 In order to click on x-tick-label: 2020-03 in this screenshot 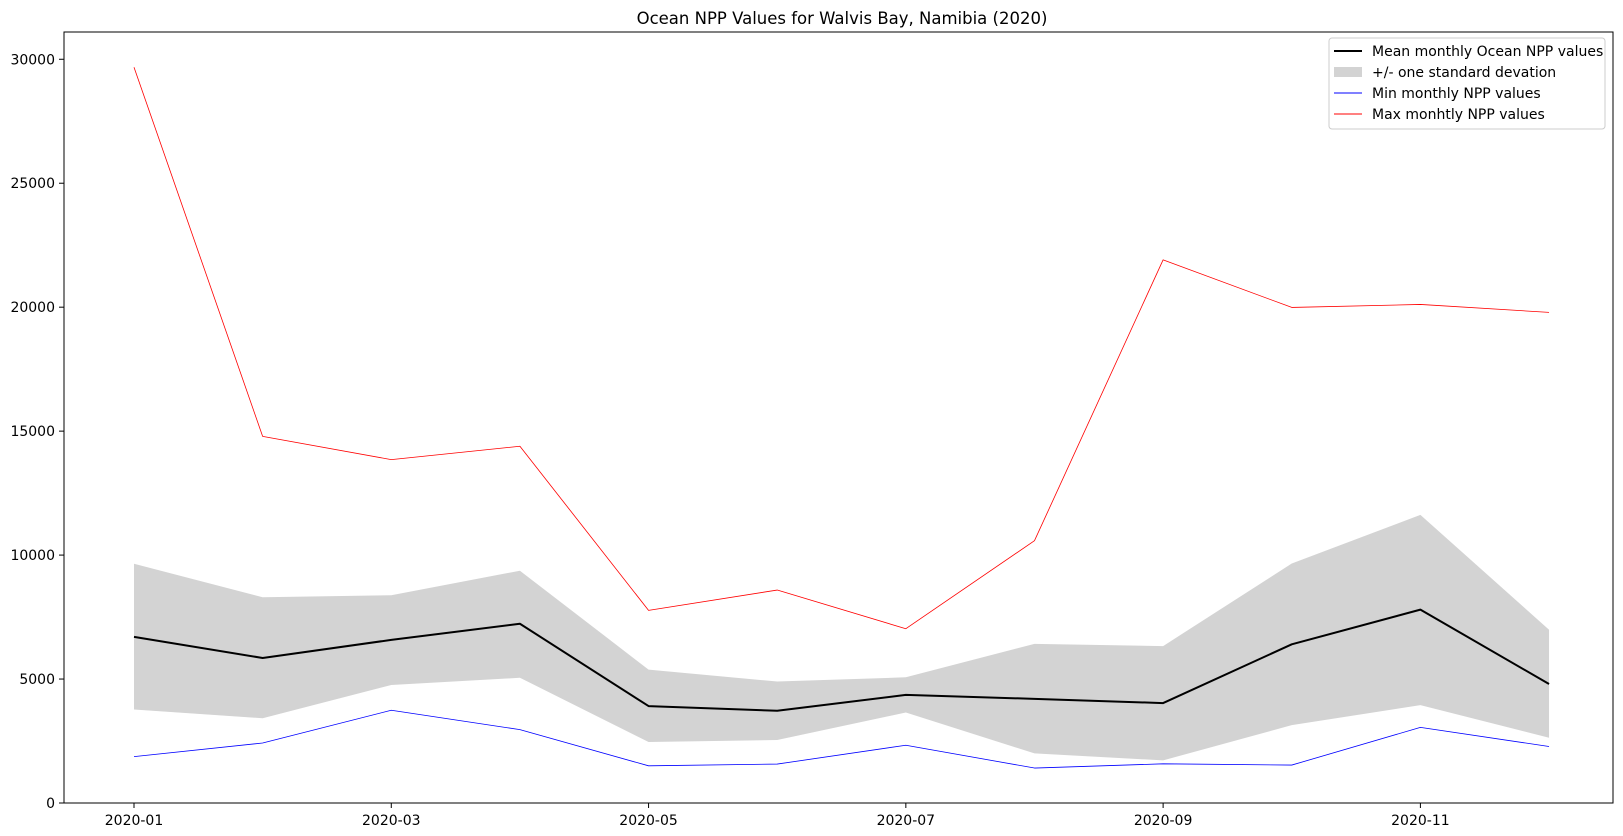, I will do `click(391, 821)`.